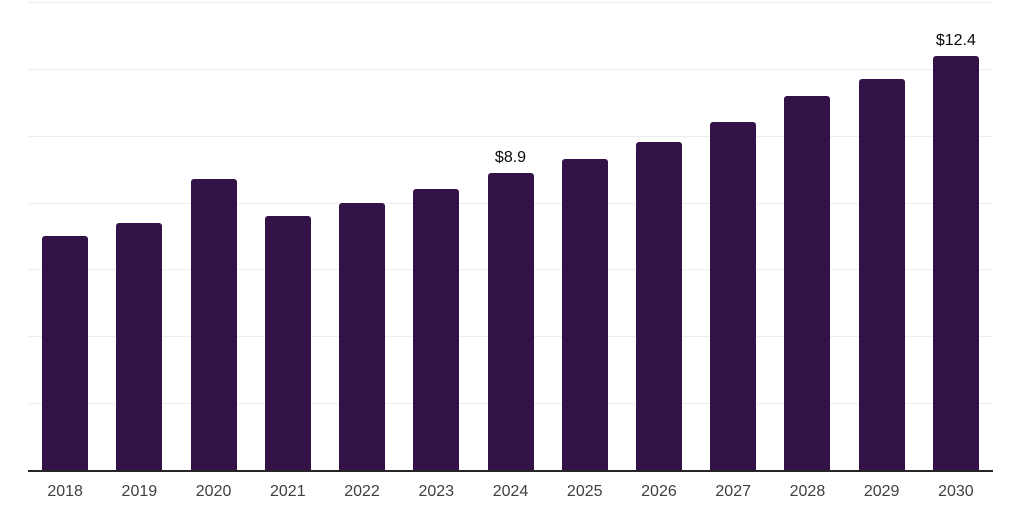  What do you see at coordinates (955, 40) in the screenshot?
I see `bar-value-label-2030: $12.4` at bounding box center [955, 40].